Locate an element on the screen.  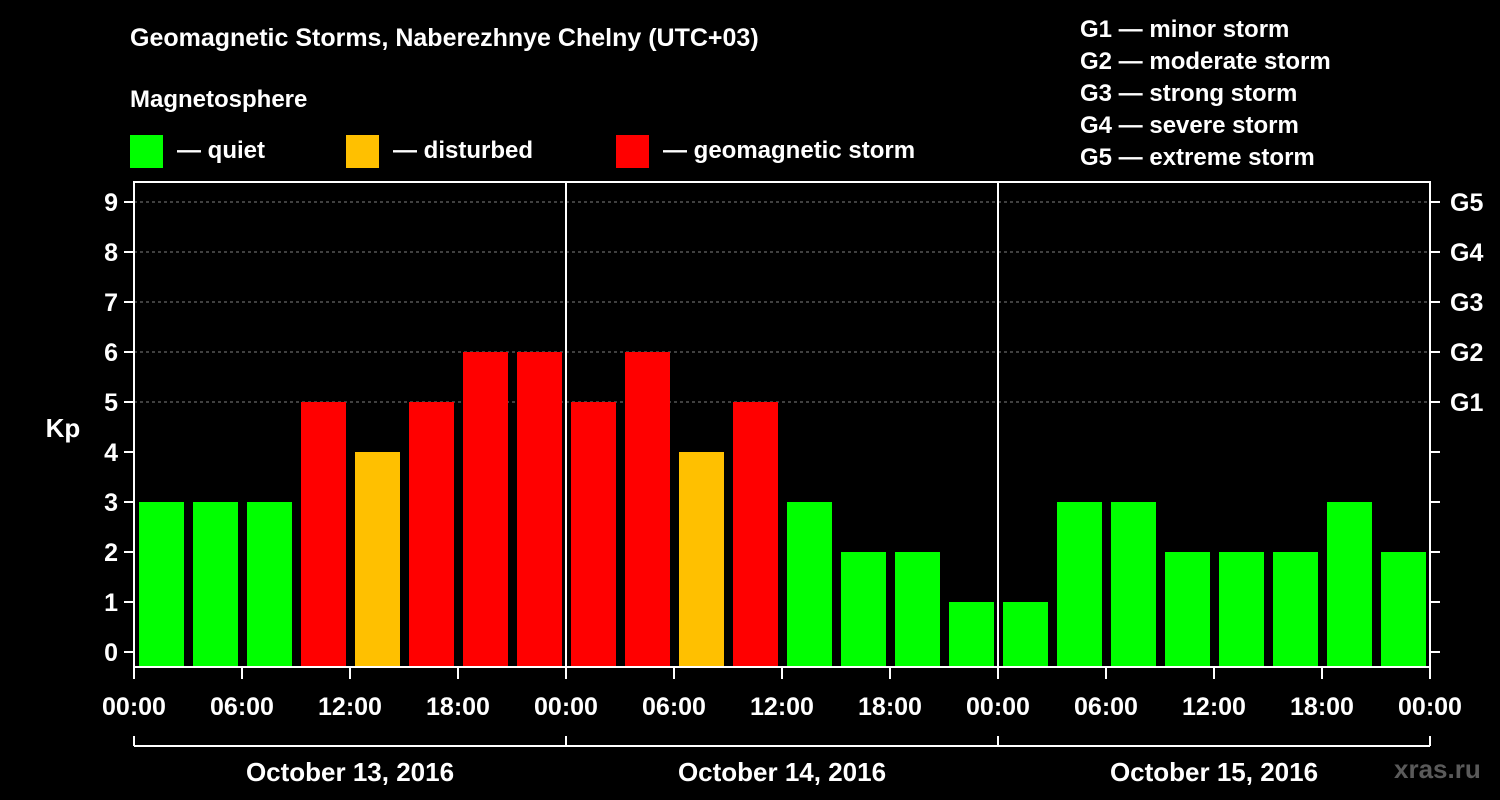
legend-quiet-swatch is located at coordinates (146, 151).